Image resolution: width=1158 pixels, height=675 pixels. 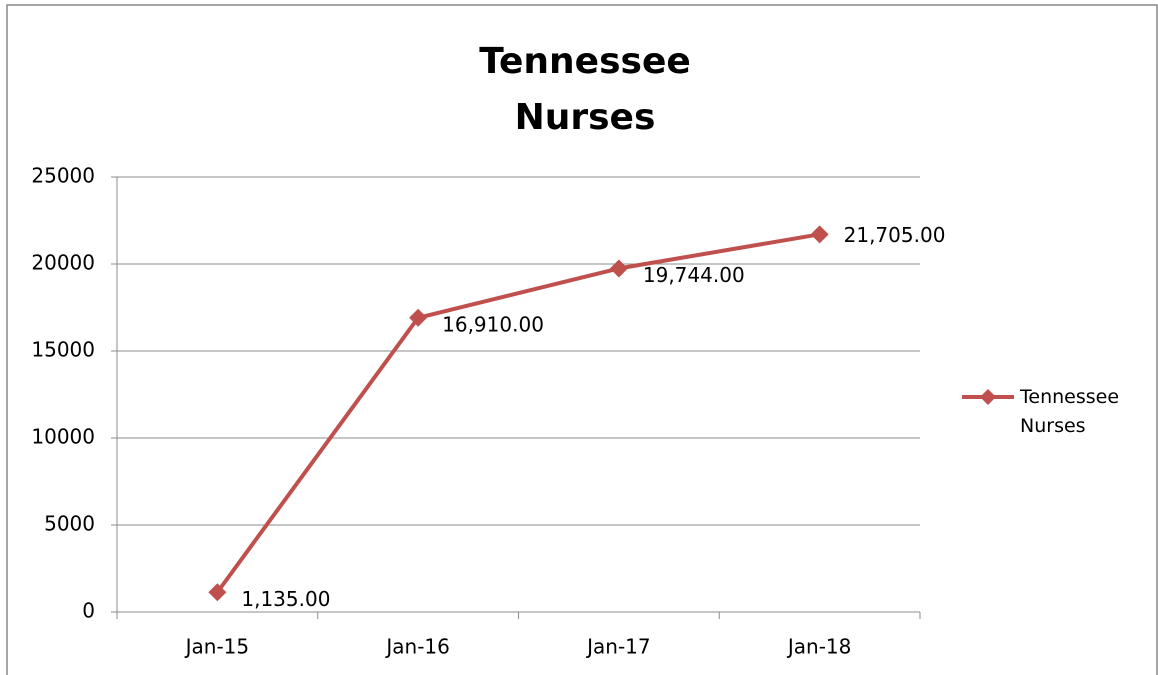 What do you see at coordinates (63, 176) in the screenshot?
I see `y-tick-label: 25000` at bounding box center [63, 176].